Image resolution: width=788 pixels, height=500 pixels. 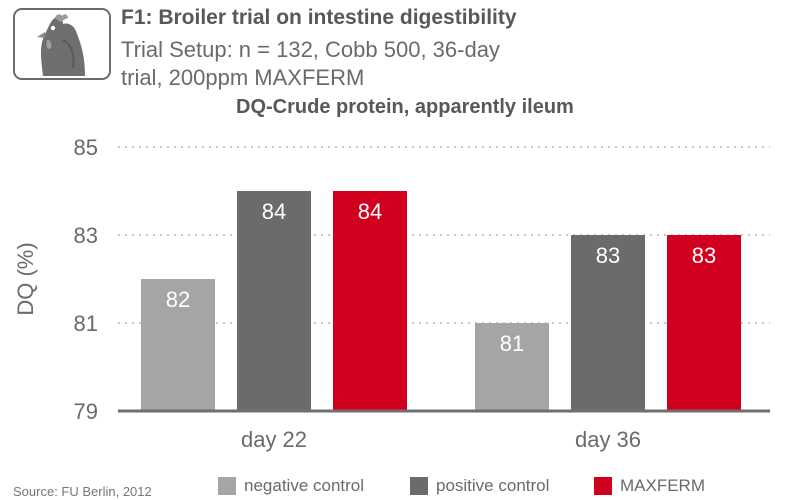 I want to click on chicken-icon-frame, so click(x=62, y=44).